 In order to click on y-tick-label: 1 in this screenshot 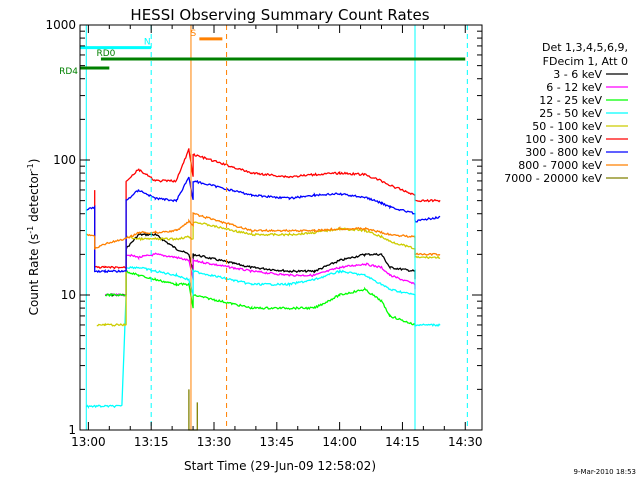, I will do `click(72, 430)`.